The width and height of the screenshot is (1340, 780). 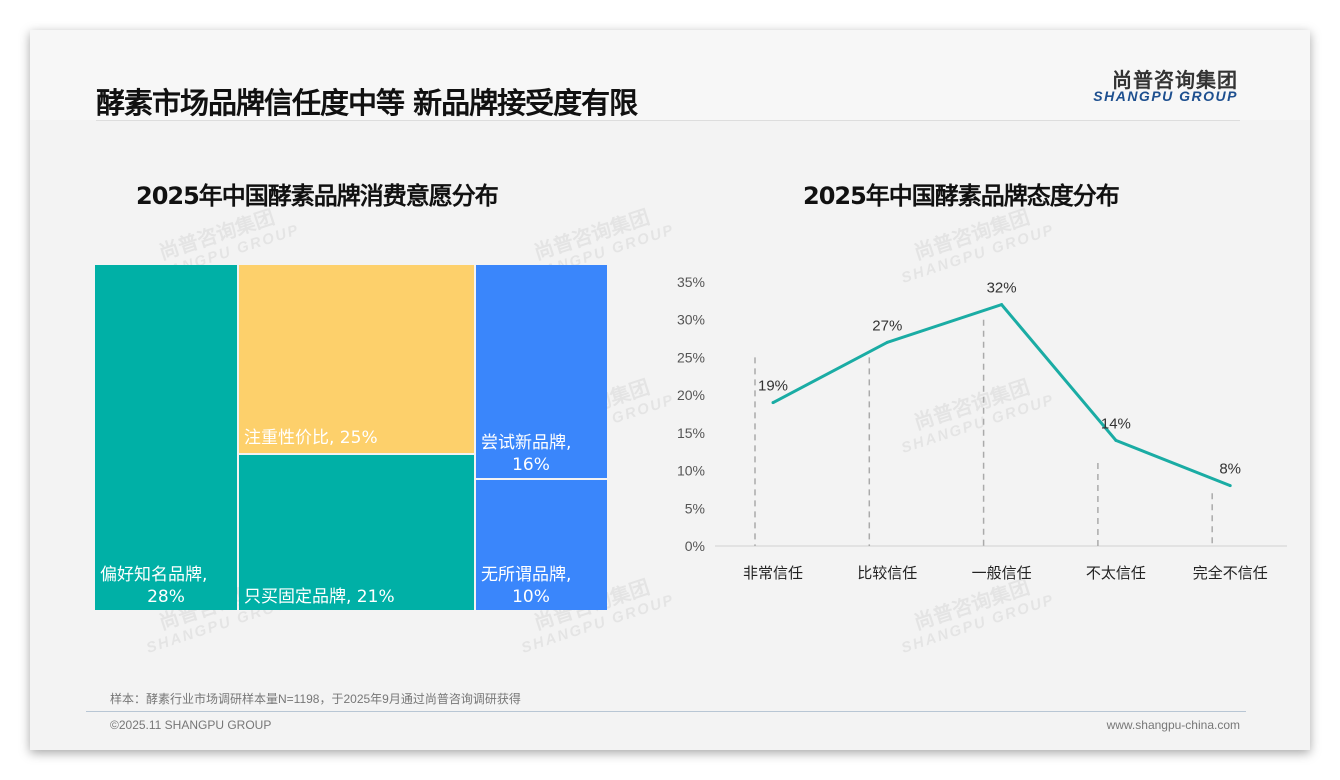 I want to click on copyright: ©2025.11 SHANGPU GROUP, so click(x=191, y=725).